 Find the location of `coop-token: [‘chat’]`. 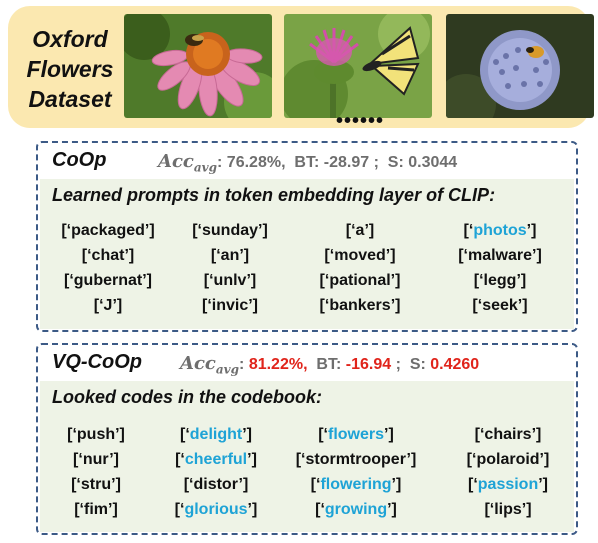

coop-token: [‘chat’] is located at coordinates (108, 255).